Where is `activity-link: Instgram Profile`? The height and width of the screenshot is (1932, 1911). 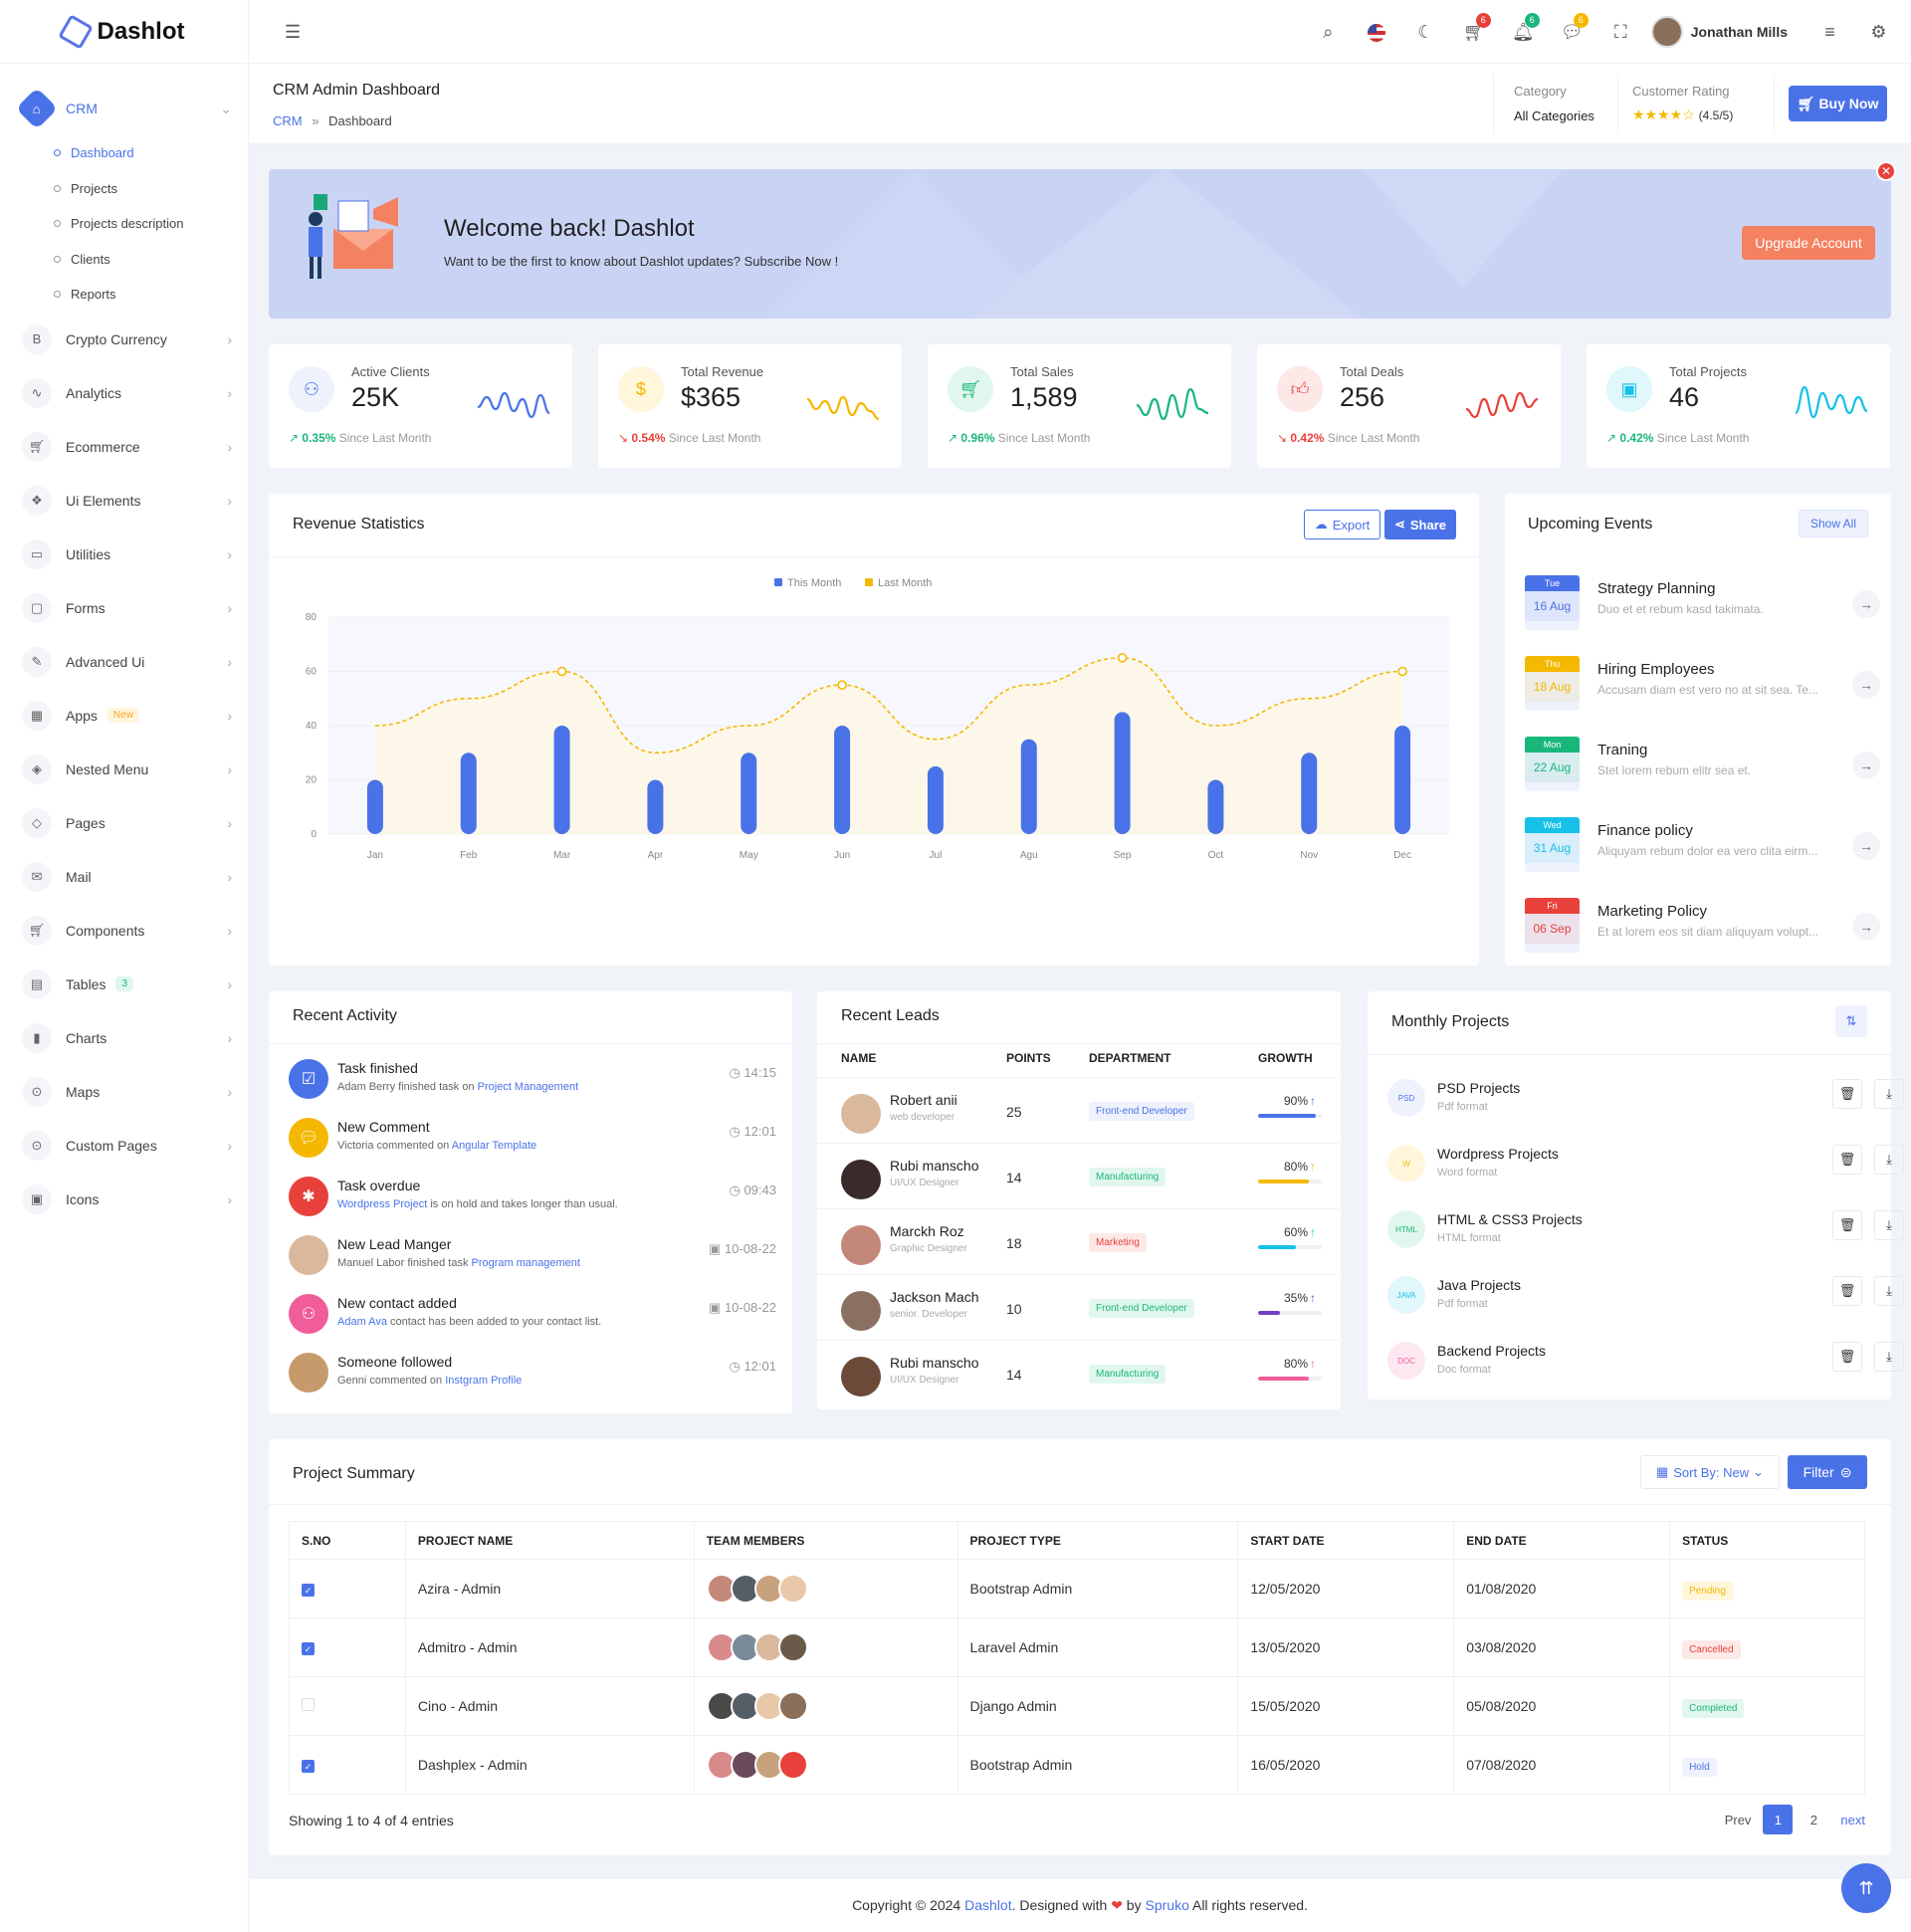 activity-link: Instgram Profile is located at coordinates (484, 1381).